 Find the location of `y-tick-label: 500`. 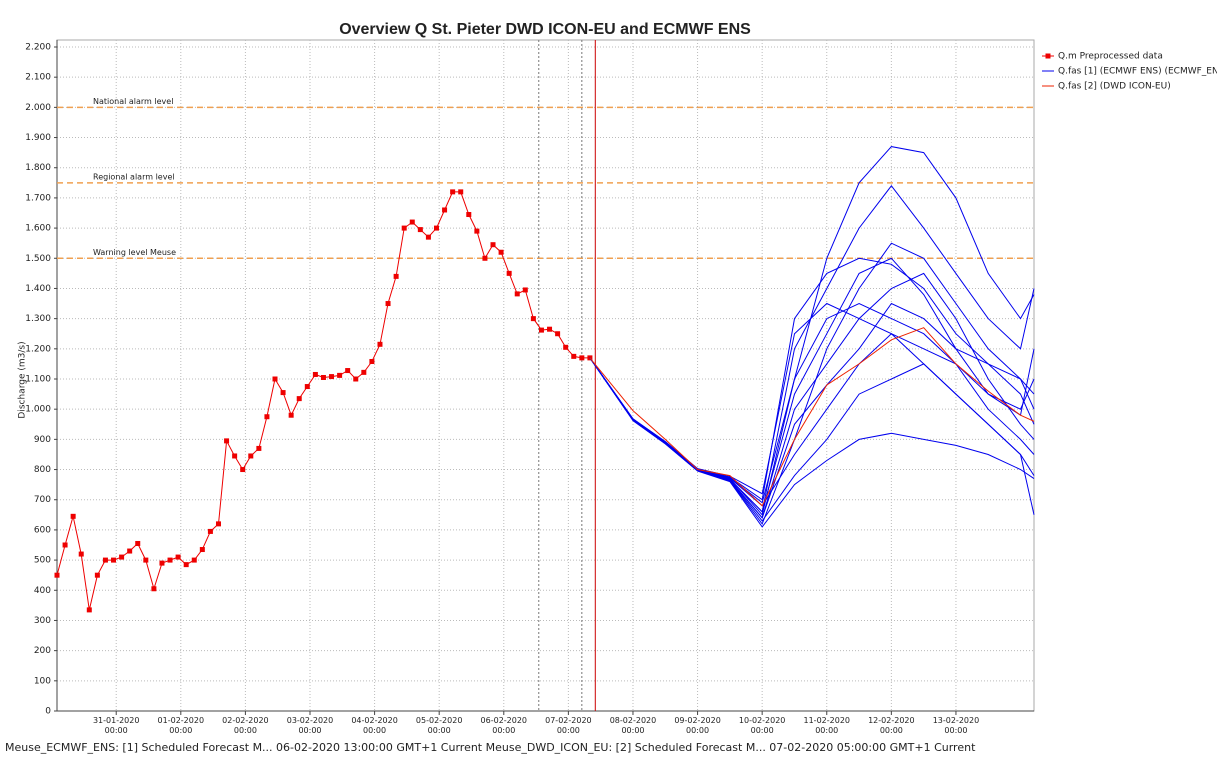

y-tick-label: 500 is located at coordinates (42, 561).